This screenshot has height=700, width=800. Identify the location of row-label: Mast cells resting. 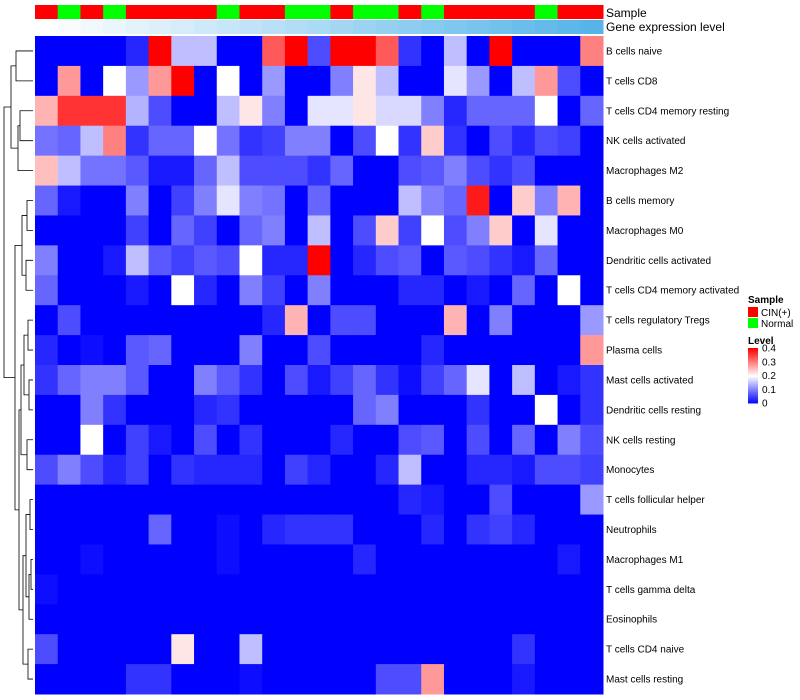
(644, 680).